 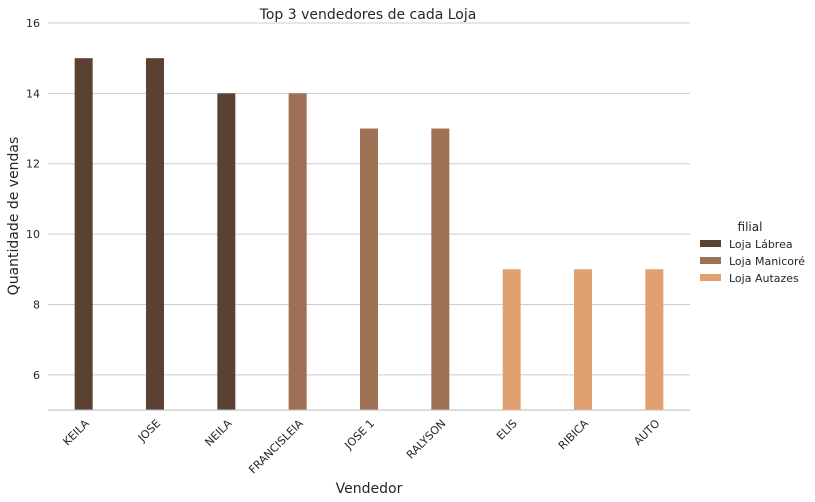 I want to click on y-axis-label: Quantidade de vendas, so click(x=14, y=216).